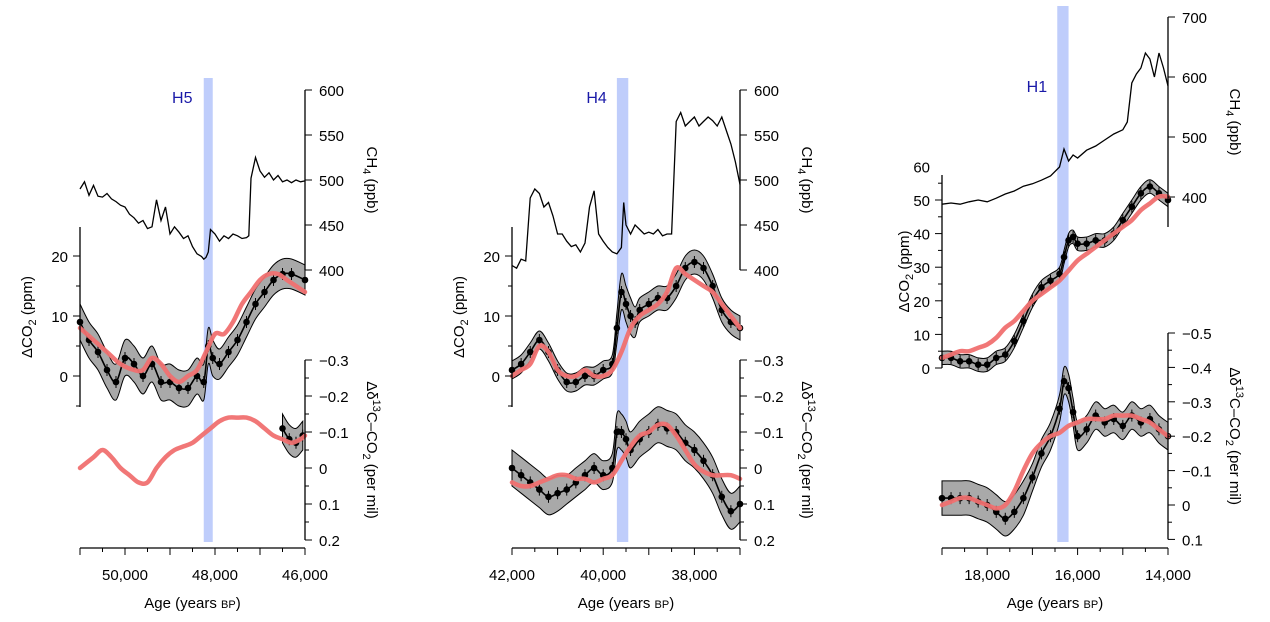 The height and width of the screenshot is (622, 1270). I want to click on x-tick-label: 38,000, so click(694, 575).